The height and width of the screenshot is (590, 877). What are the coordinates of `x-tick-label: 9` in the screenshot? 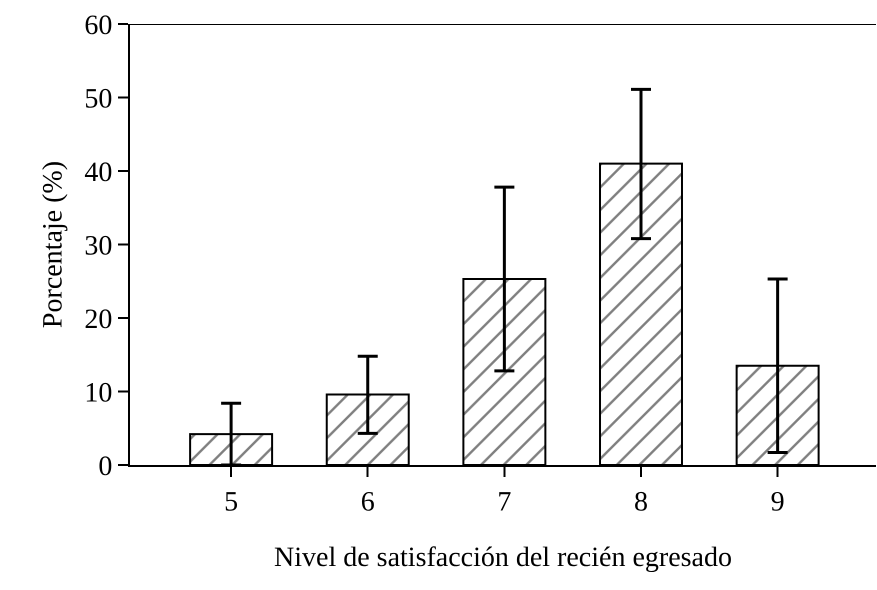 It's located at (777, 502).